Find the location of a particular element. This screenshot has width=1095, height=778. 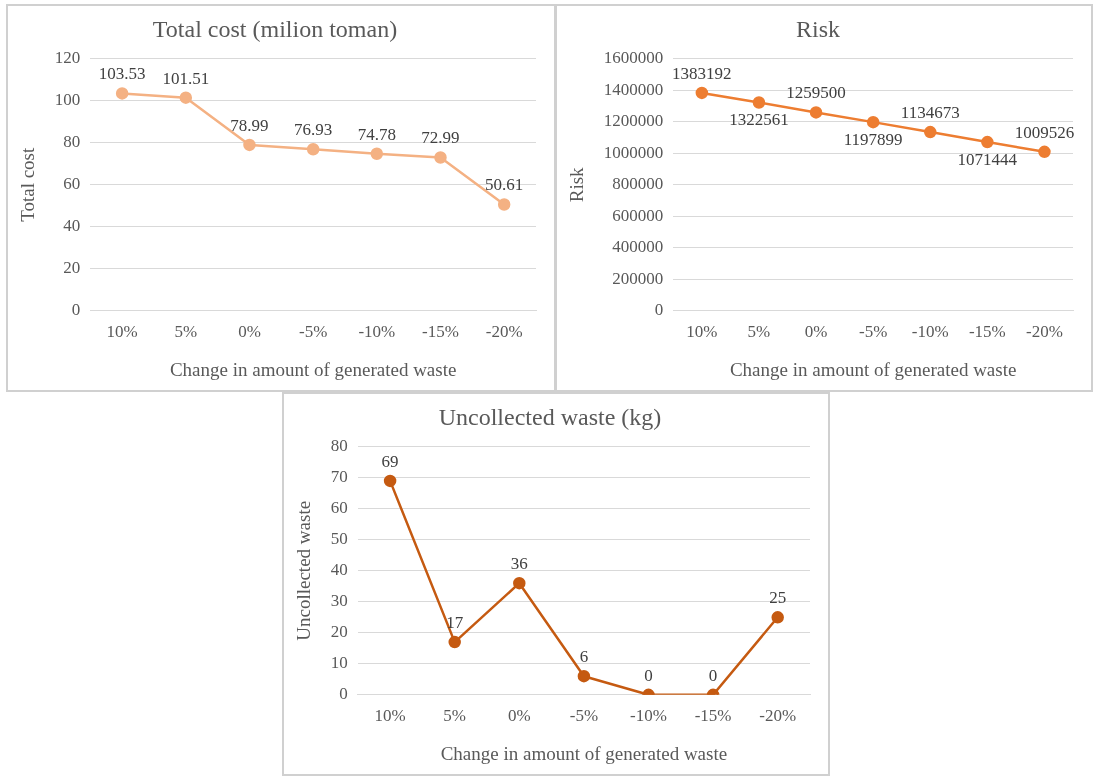

chart-title: Total cost (milion toman) is located at coordinates (275, 28).